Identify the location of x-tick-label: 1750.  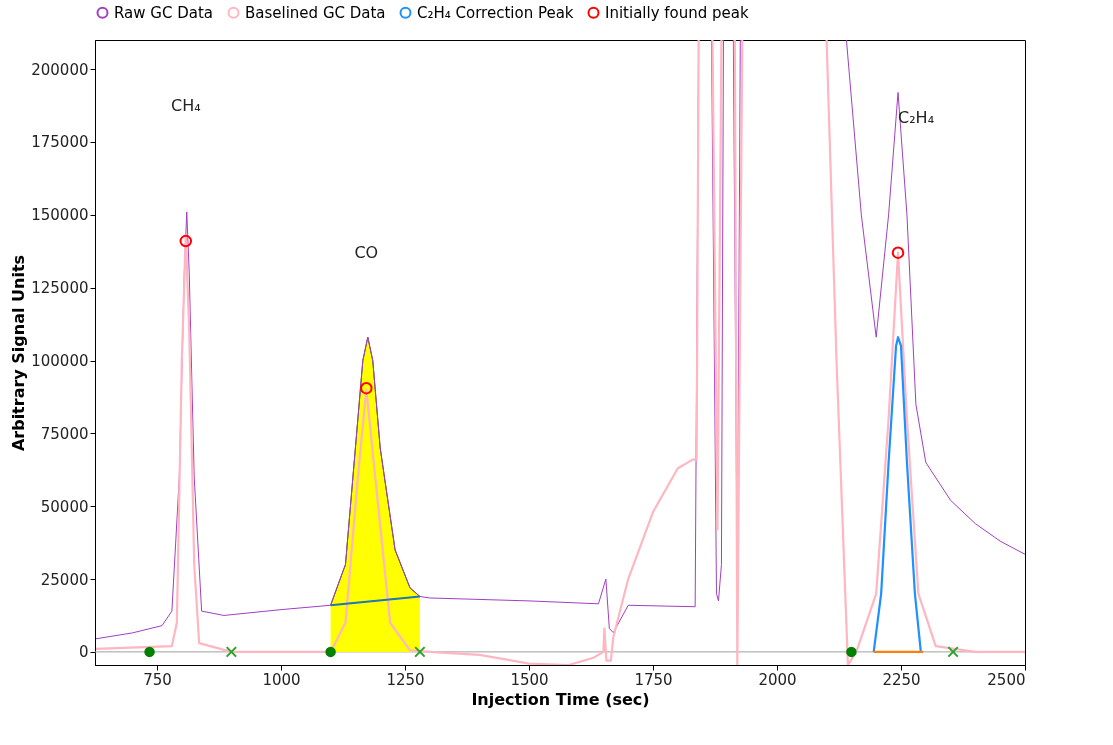
(653, 679).